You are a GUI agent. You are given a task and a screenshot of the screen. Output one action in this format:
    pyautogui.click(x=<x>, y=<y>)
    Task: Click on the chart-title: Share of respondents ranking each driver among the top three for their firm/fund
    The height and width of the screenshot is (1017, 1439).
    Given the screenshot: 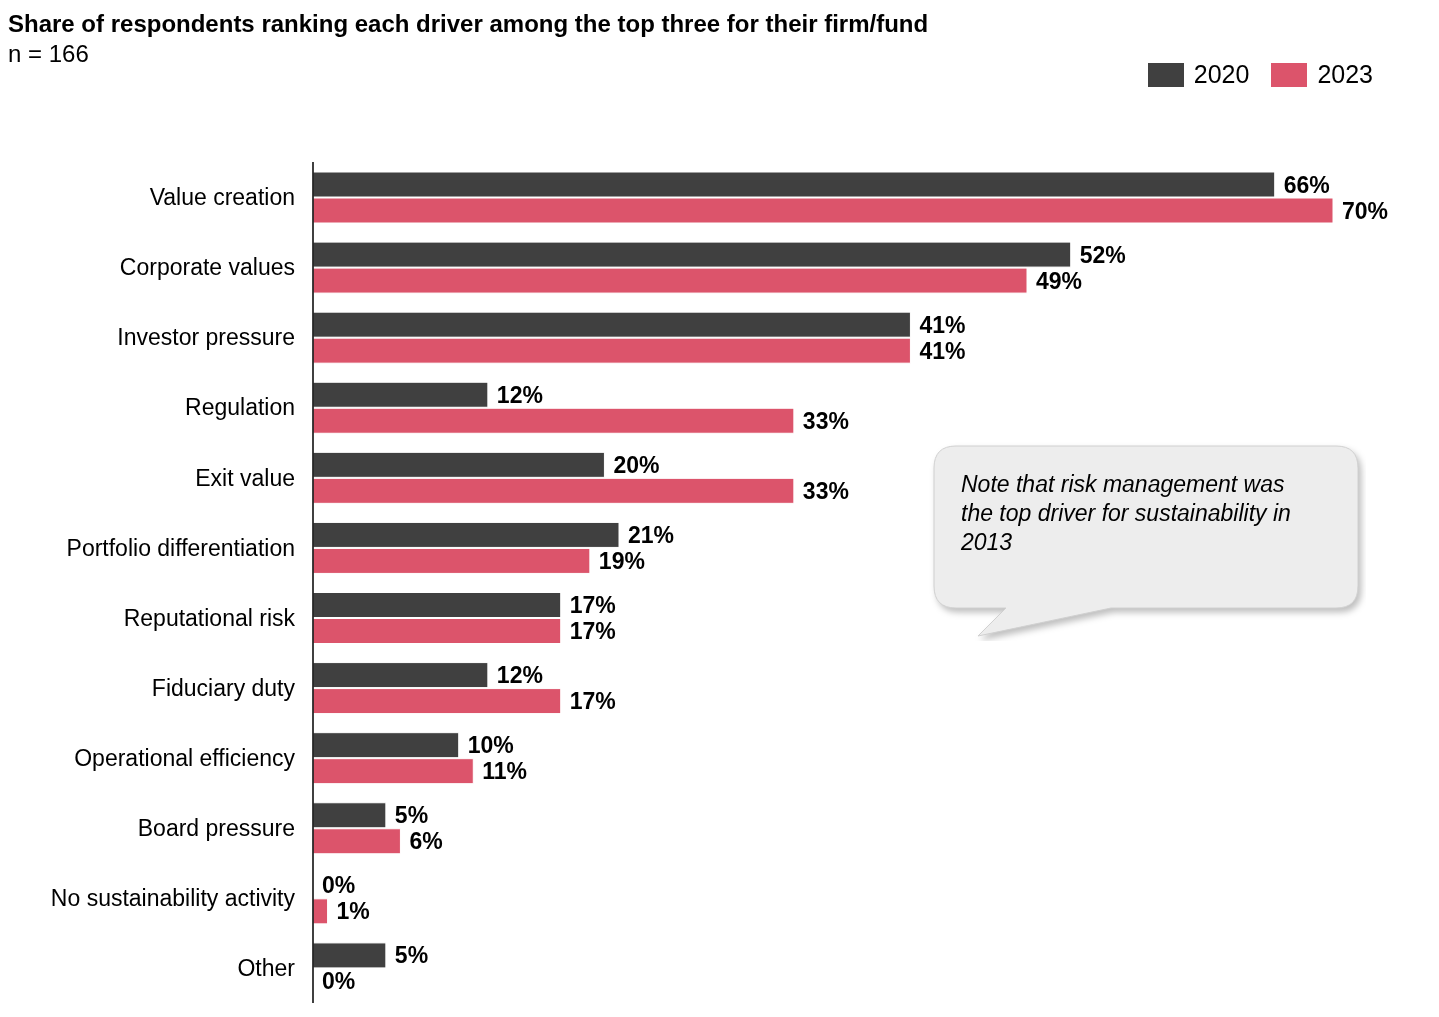 What is the action you would take?
    pyautogui.click(x=468, y=24)
    